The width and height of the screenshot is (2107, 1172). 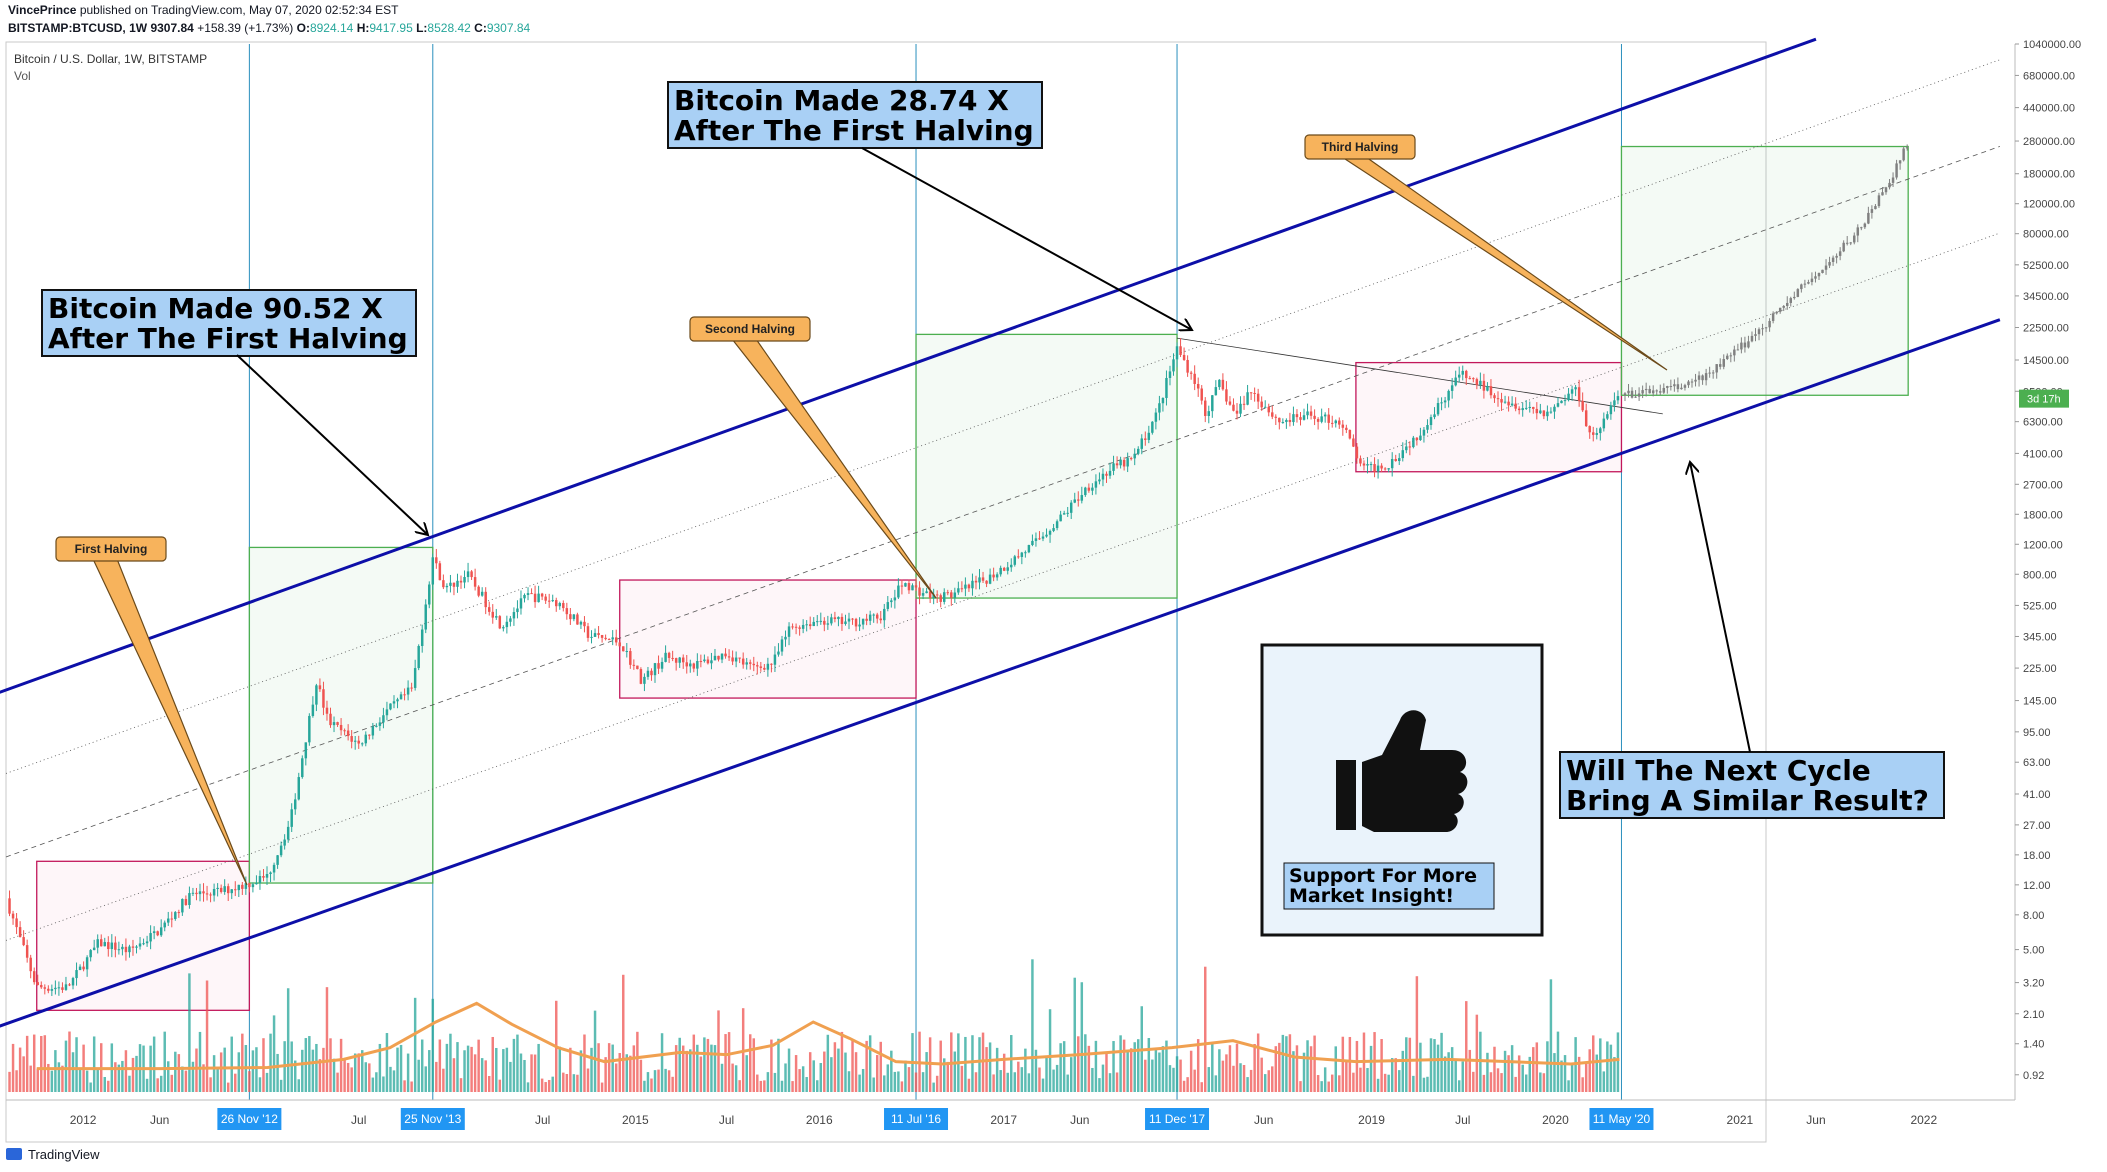 What do you see at coordinates (1766, 273) in the screenshot?
I see `projection-candles` at bounding box center [1766, 273].